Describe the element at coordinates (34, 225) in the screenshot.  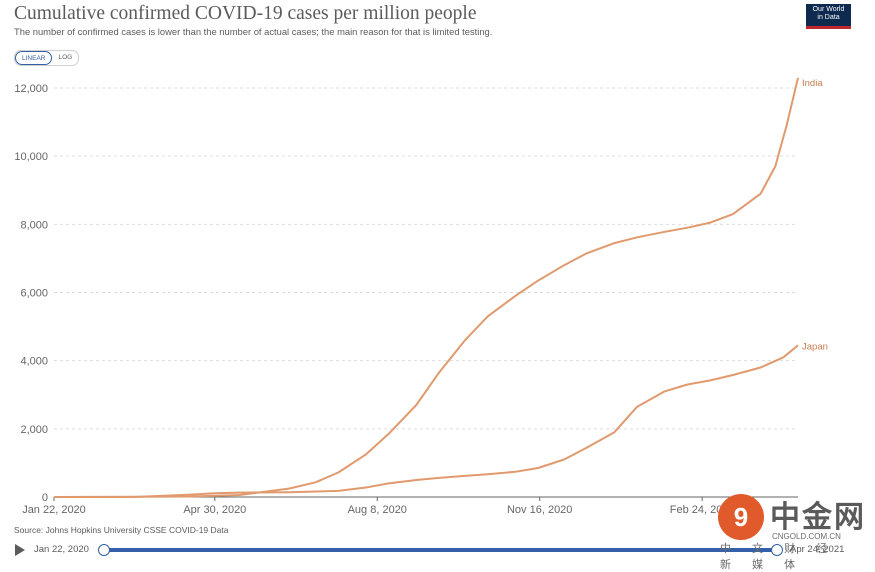
I see `y-tick-label: 8,000` at that location.